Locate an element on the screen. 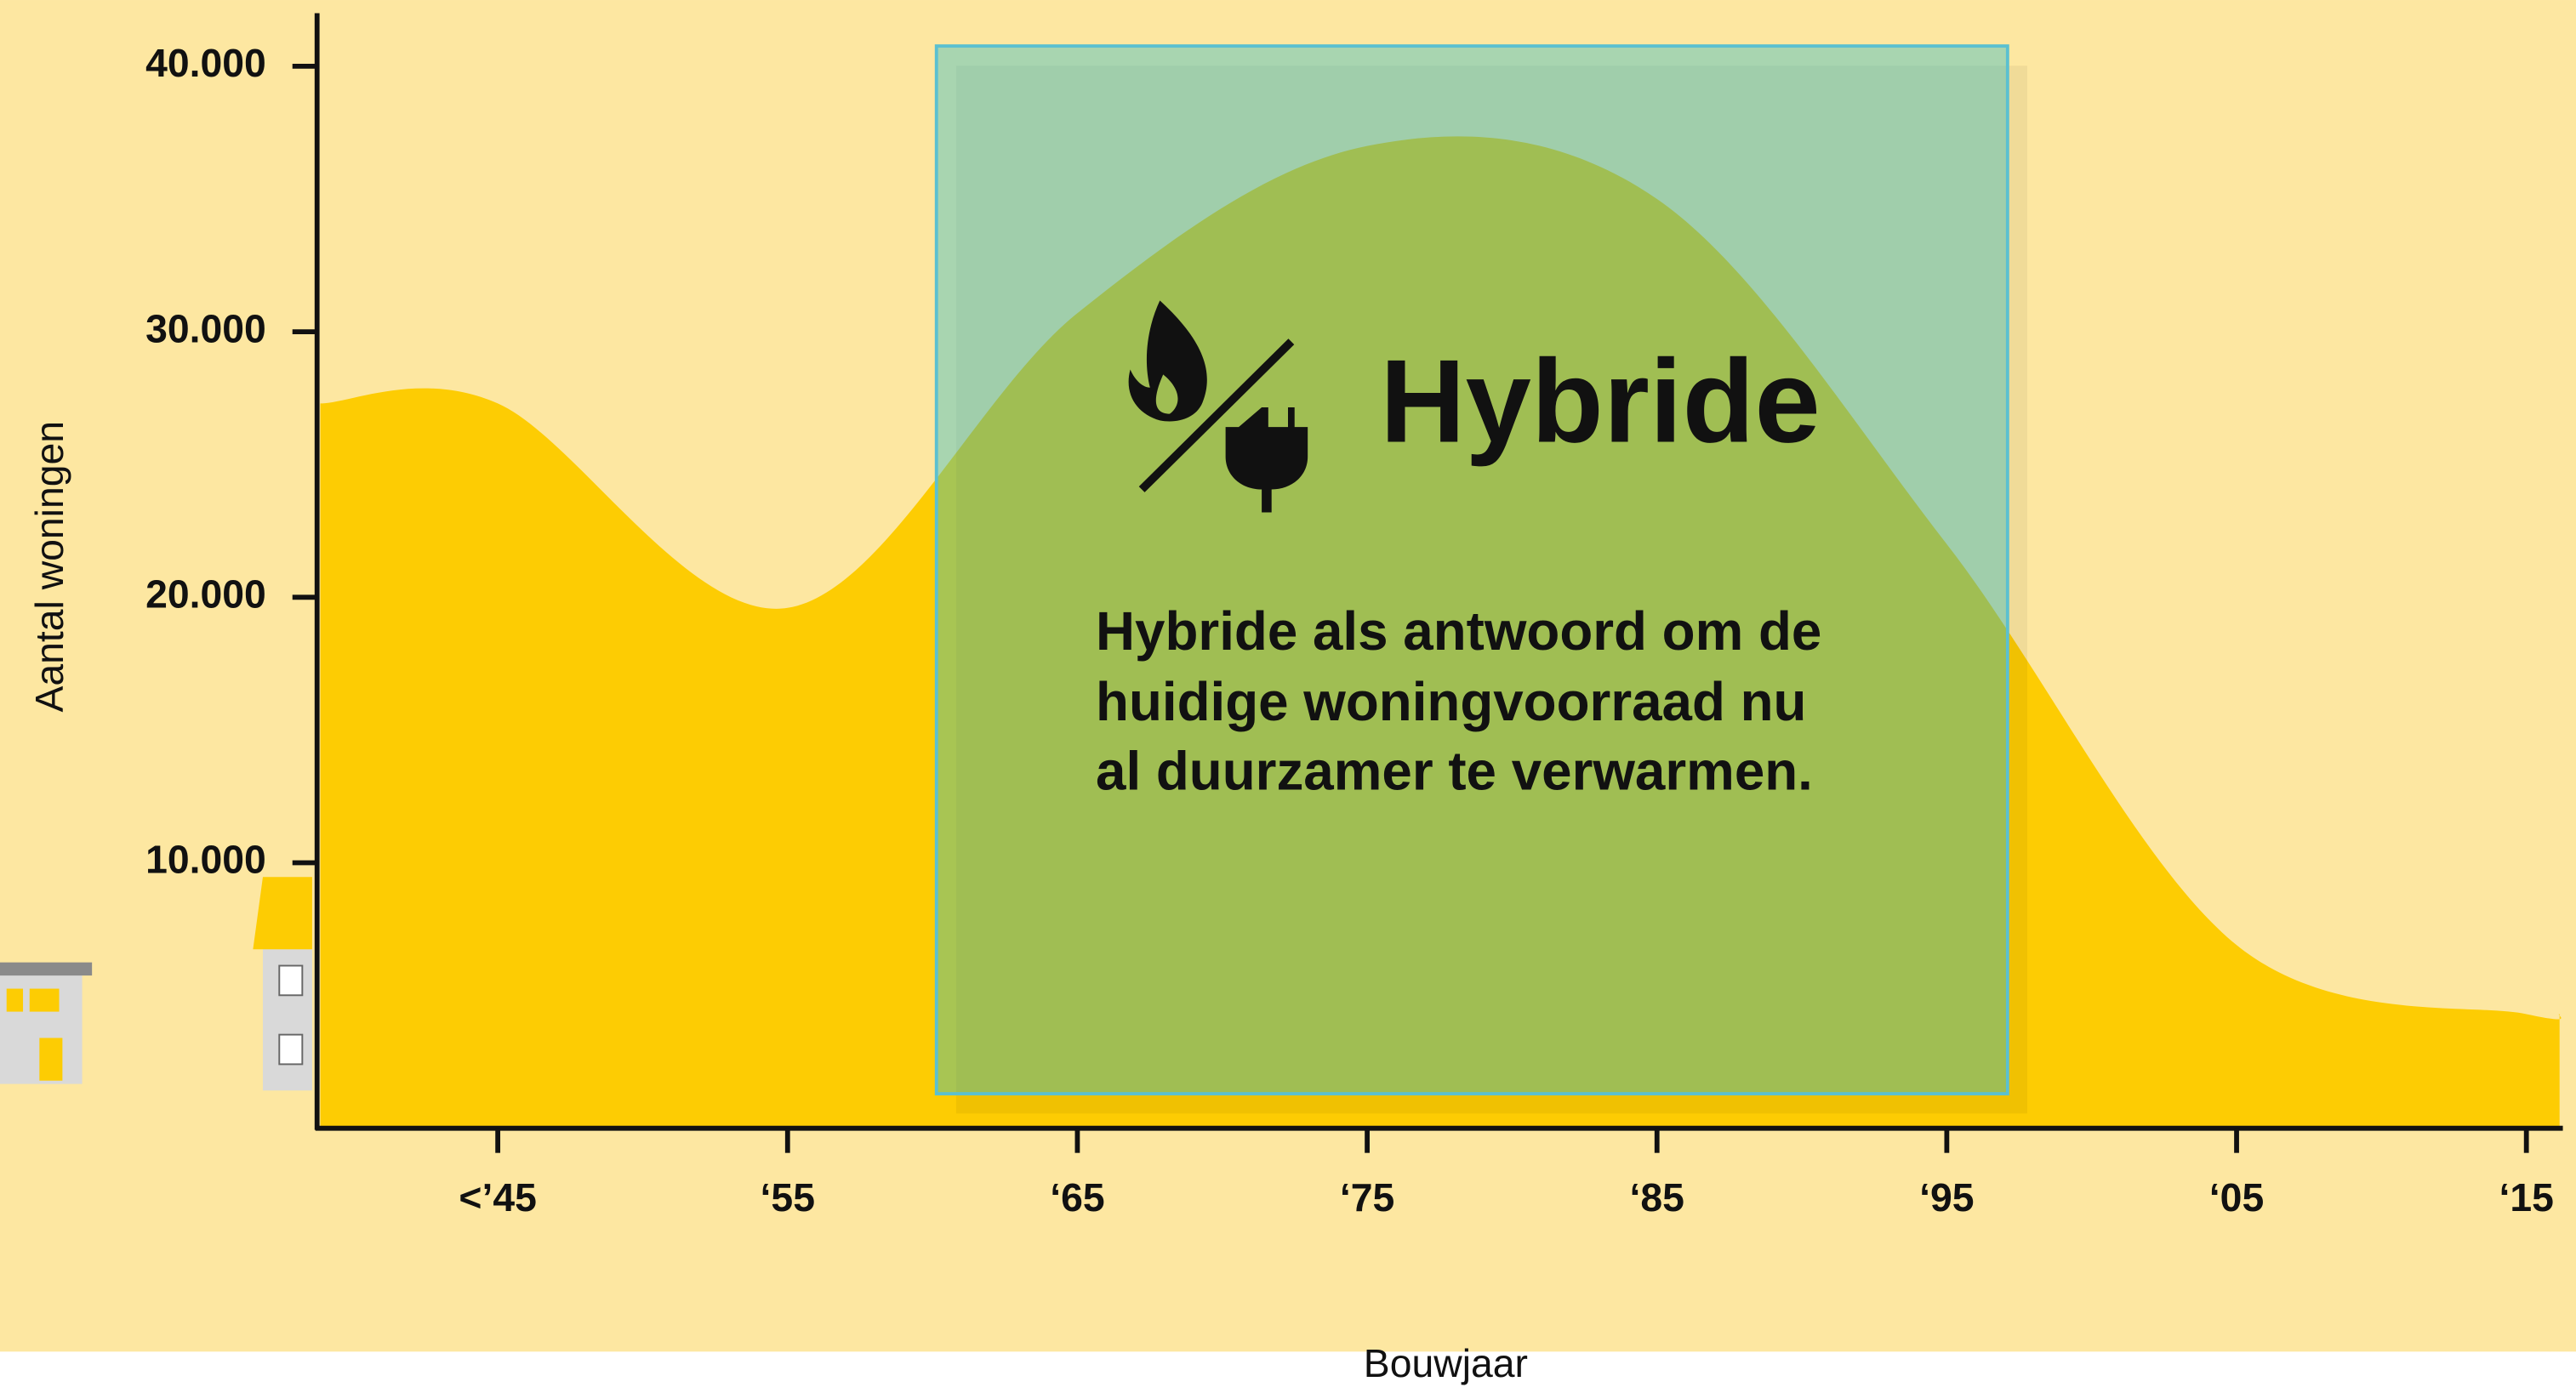  y-axis-label: Aantal woningen is located at coordinates (49, 567).